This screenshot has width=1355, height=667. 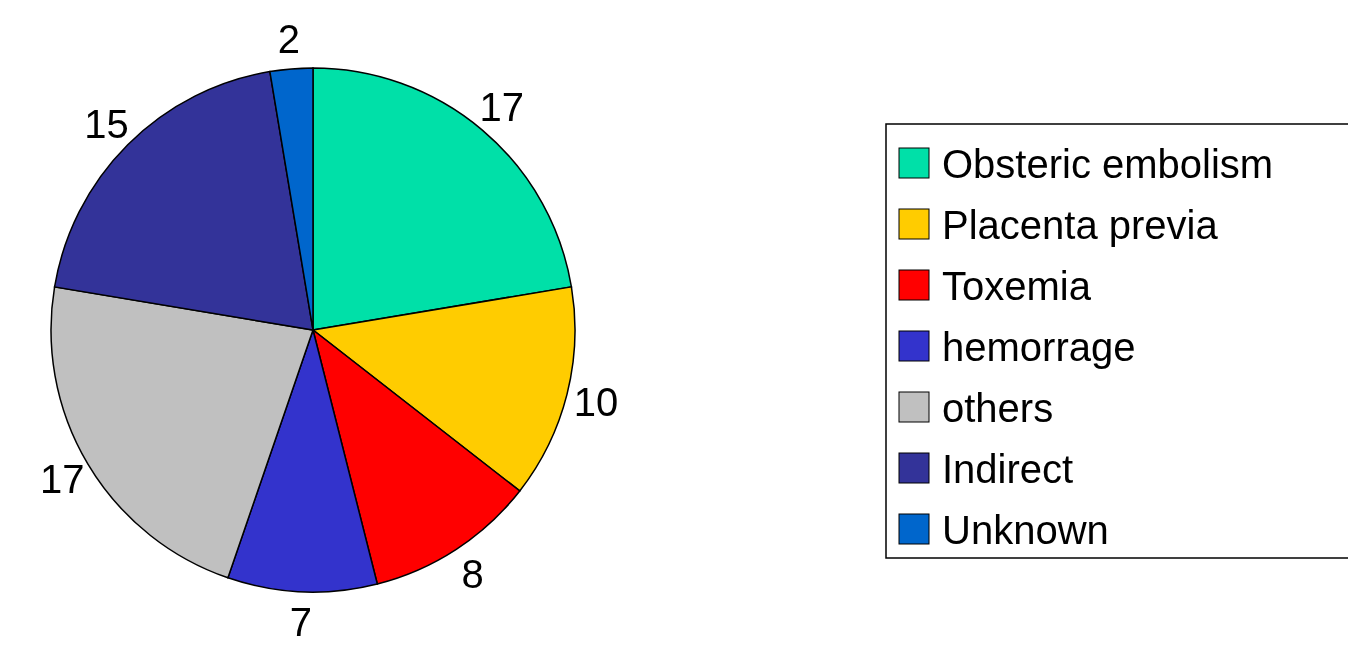 What do you see at coordinates (106, 123) in the screenshot?
I see `data-label: 15` at bounding box center [106, 123].